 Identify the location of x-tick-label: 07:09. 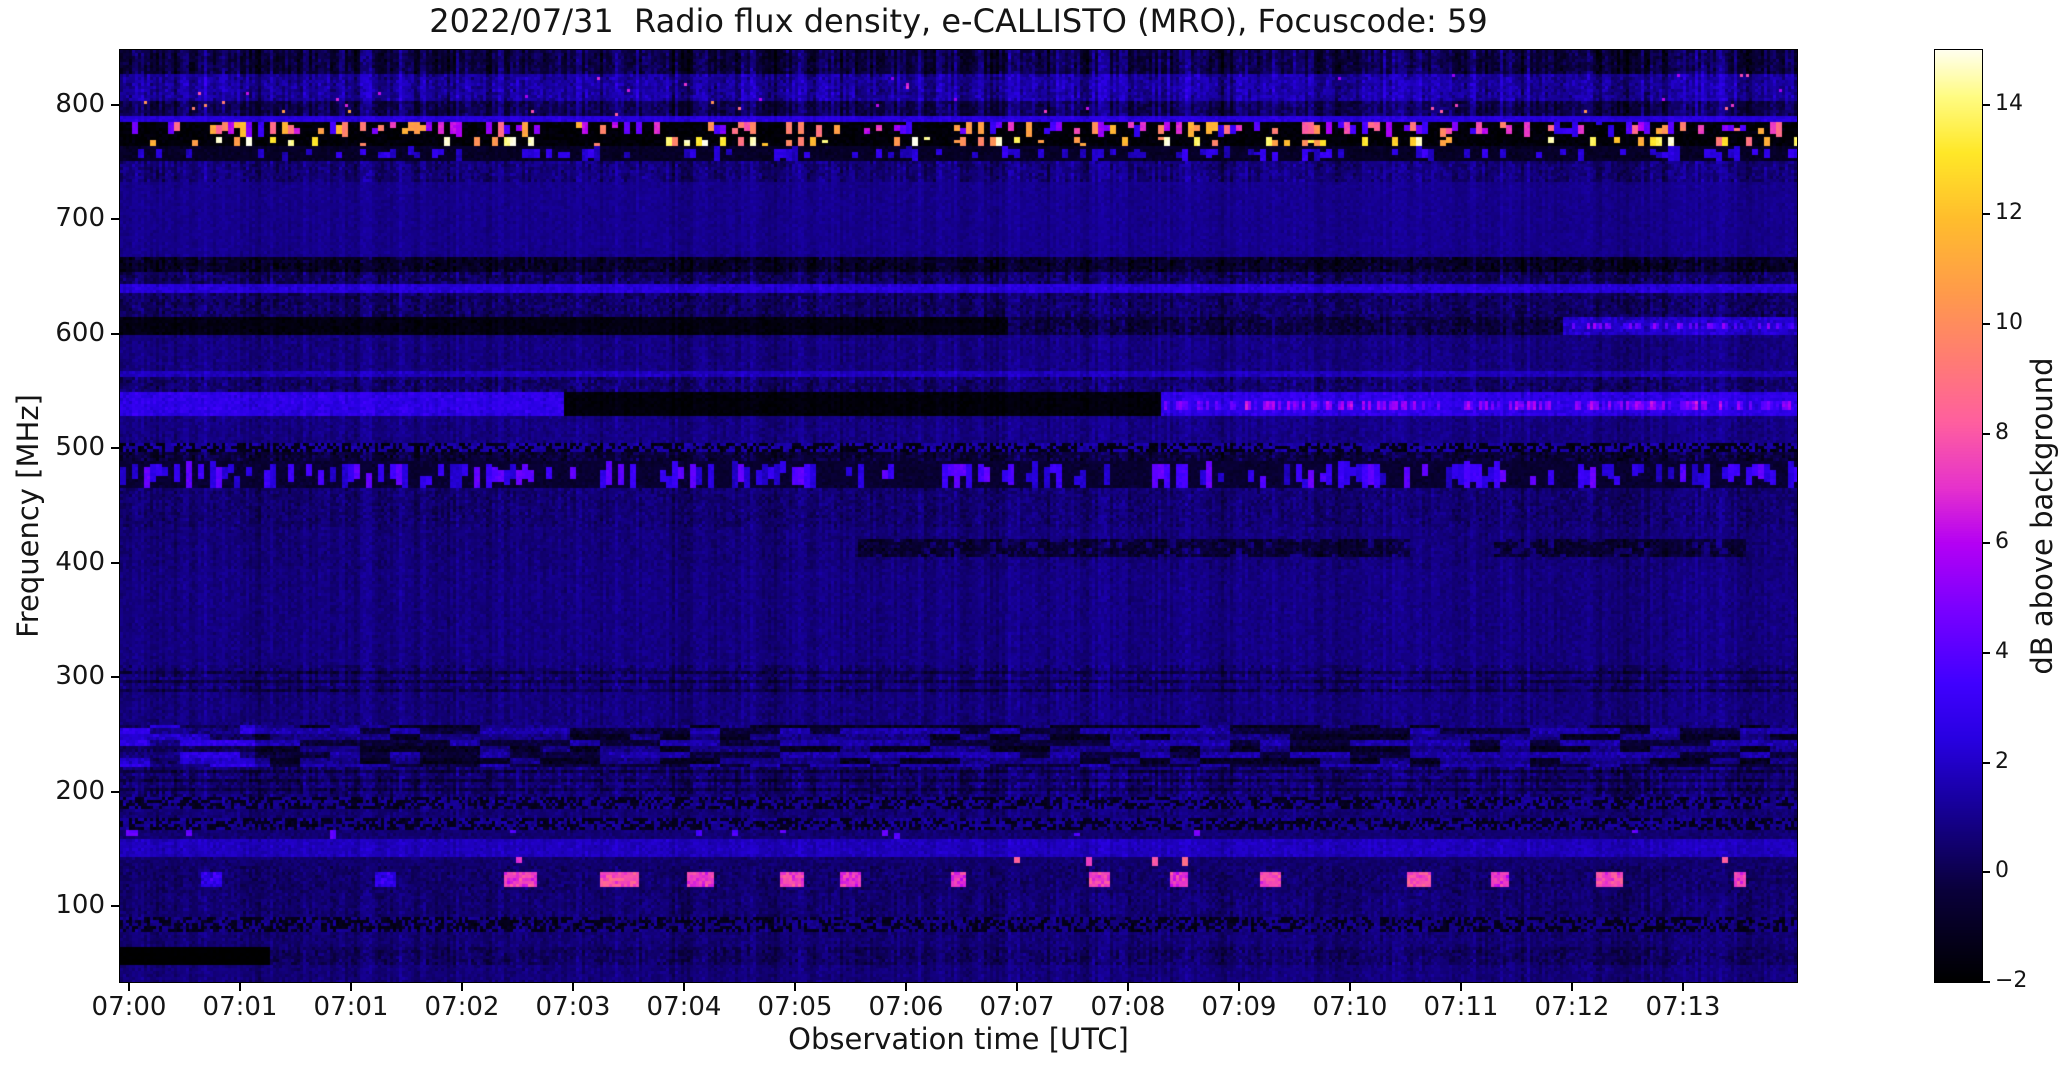
(1239, 1007).